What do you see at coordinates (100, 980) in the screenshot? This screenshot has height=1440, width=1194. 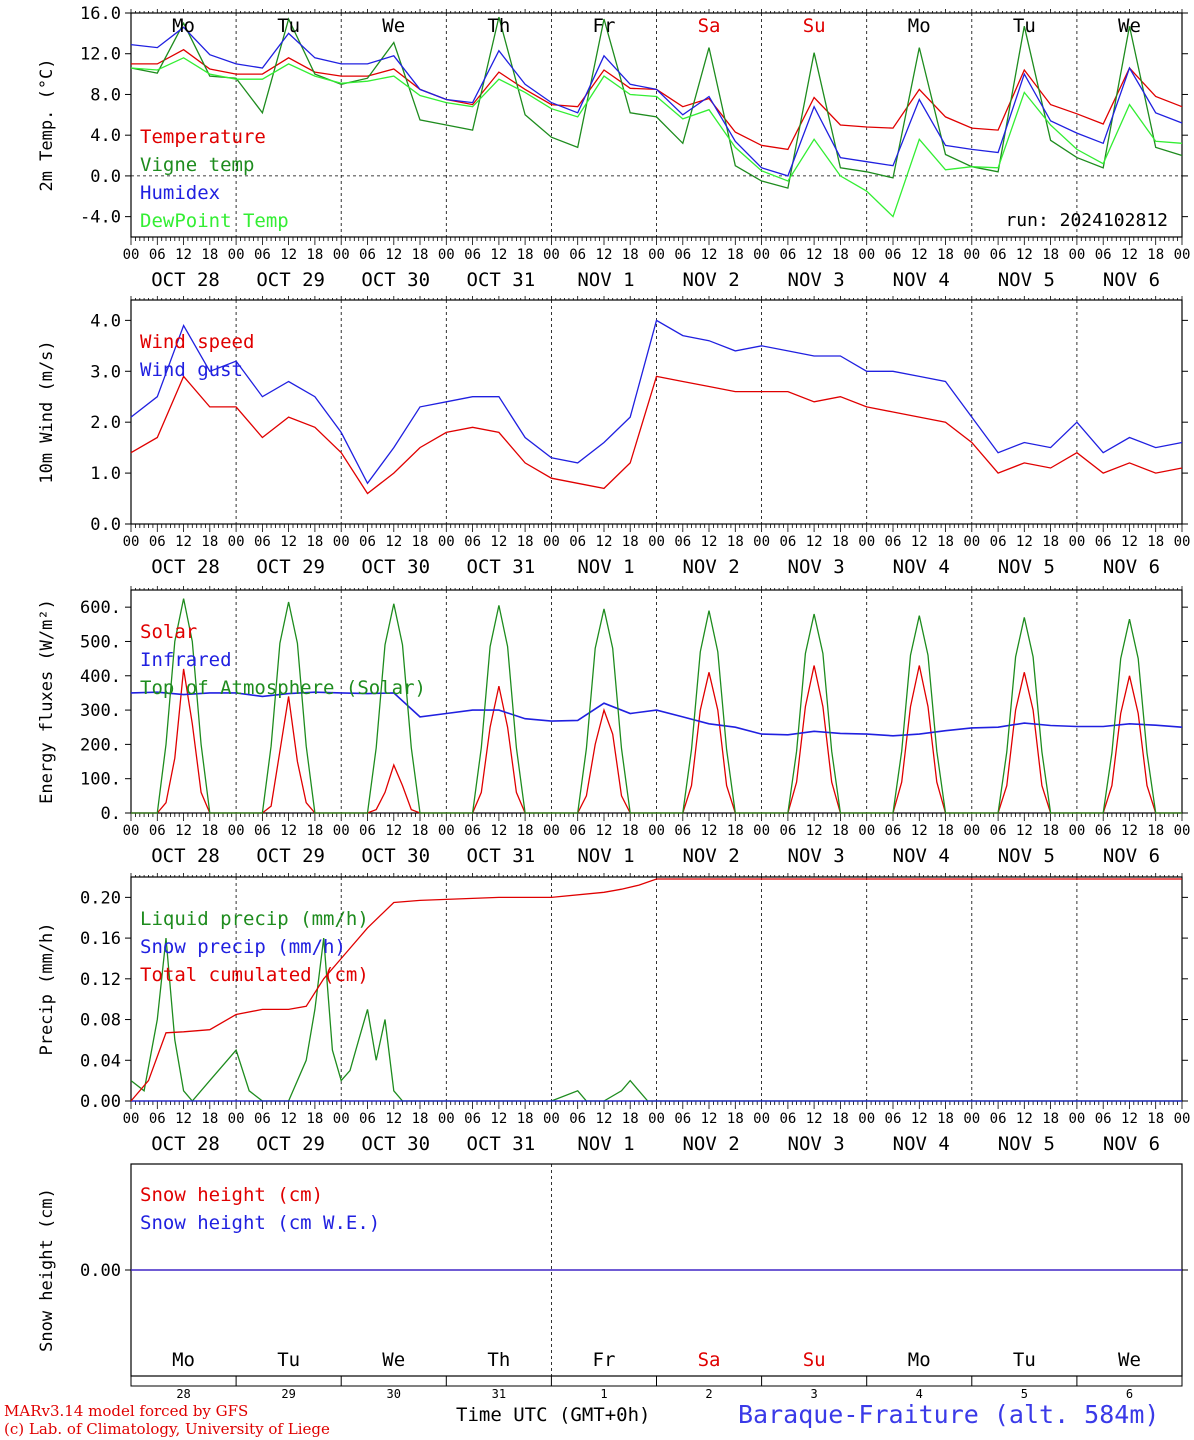 I see `y-tick-label: 0.12` at bounding box center [100, 980].